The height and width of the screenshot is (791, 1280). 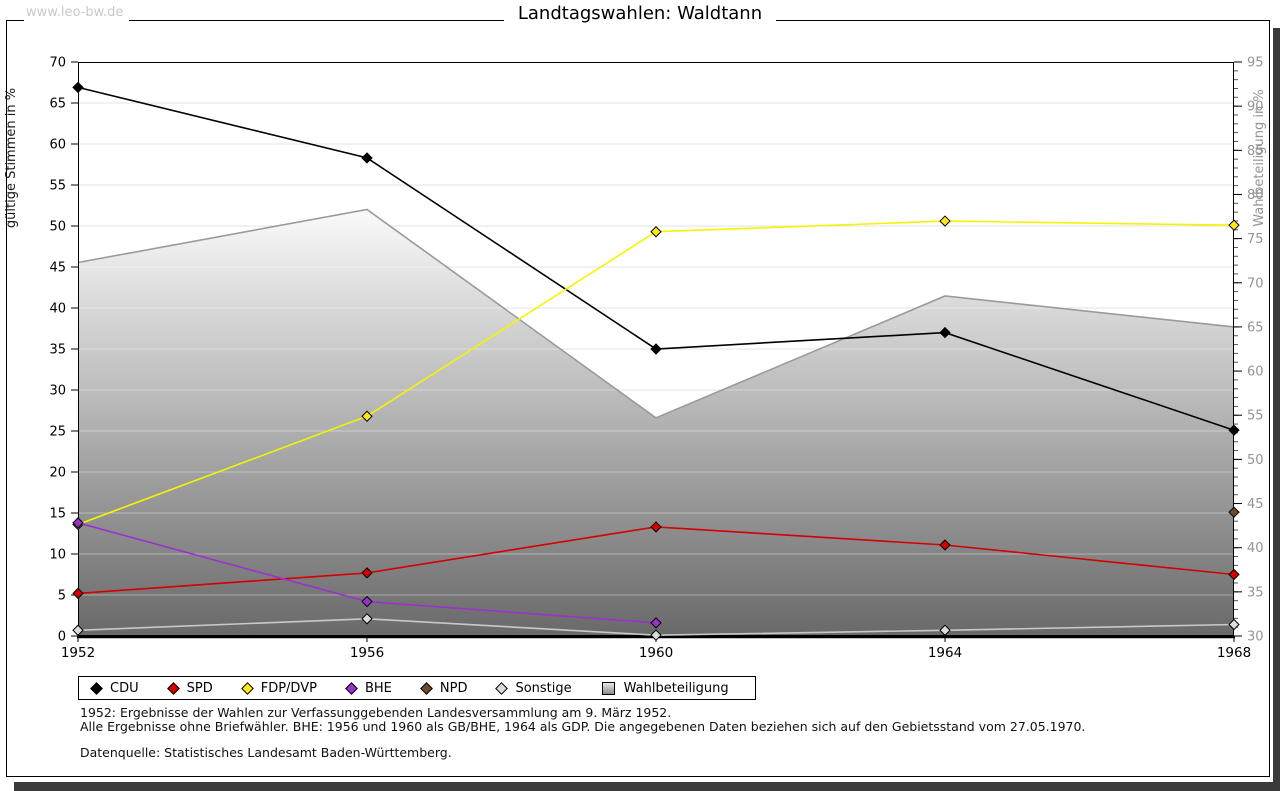 What do you see at coordinates (378, 688) in the screenshot?
I see `legend-label-bhe: BHE` at bounding box center [378, 688].